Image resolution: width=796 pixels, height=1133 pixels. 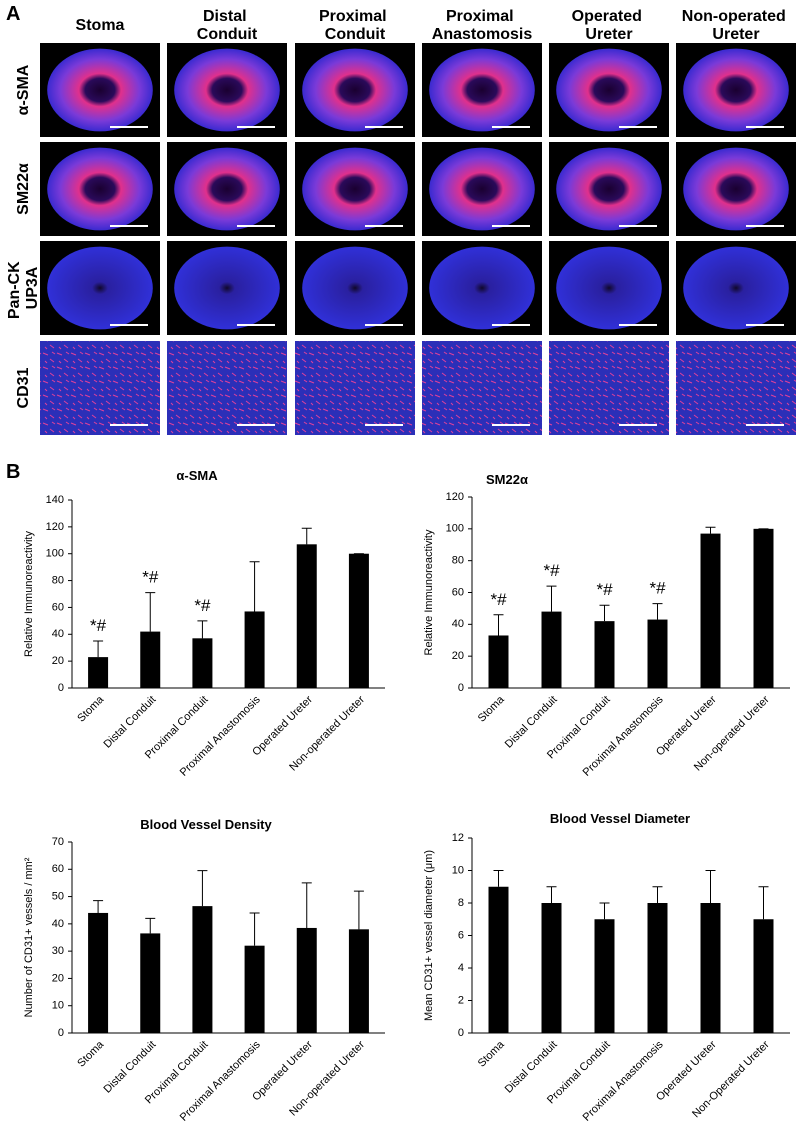 What do you see at coordinates (609, 25) in the screenshot?
I see `column-header: Operated Ureter` at bounding box center [609, 25].